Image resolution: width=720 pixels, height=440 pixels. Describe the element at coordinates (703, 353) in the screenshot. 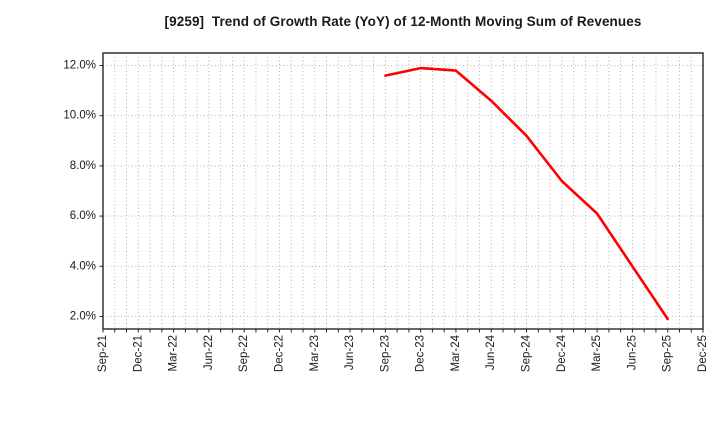

I see `x-tick-label: Dec-25` at that location.